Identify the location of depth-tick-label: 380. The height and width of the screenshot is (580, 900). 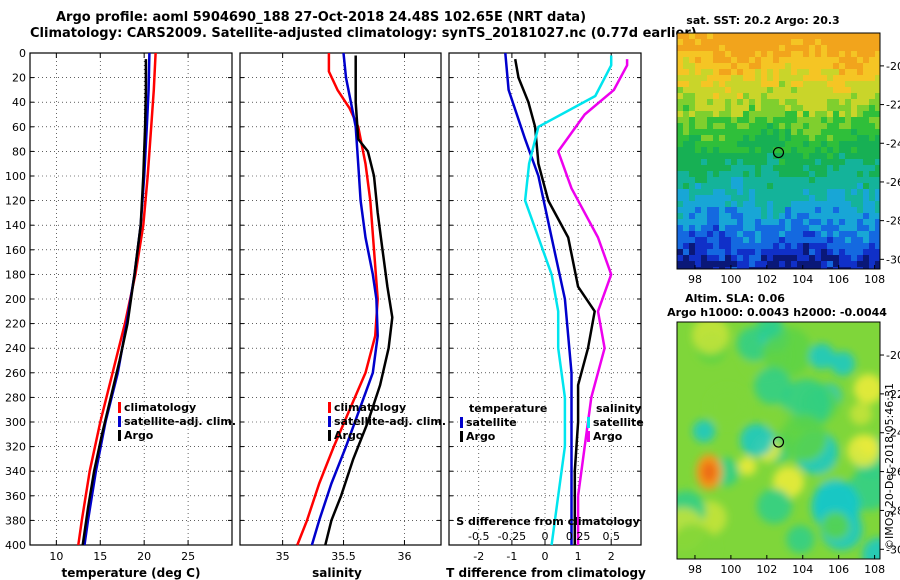
(15, 520).